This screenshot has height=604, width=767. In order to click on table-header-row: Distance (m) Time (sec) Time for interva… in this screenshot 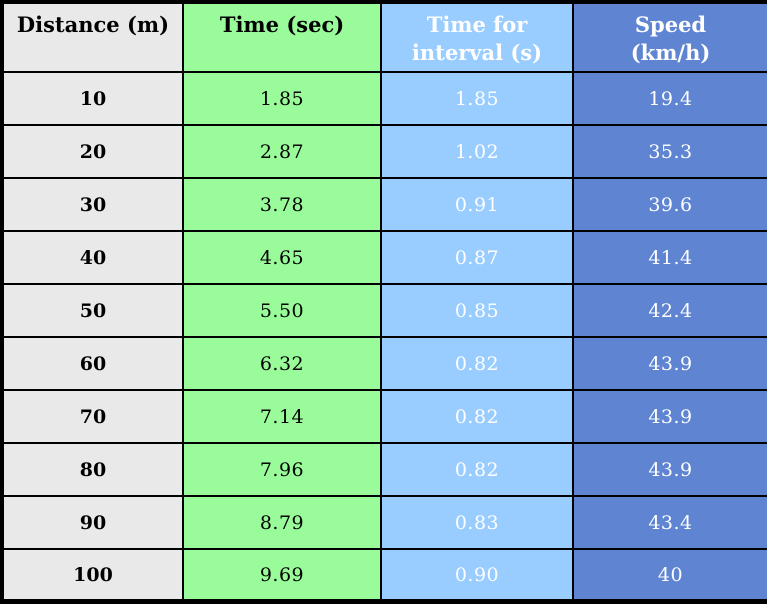, I will do `click(384, 37)`.